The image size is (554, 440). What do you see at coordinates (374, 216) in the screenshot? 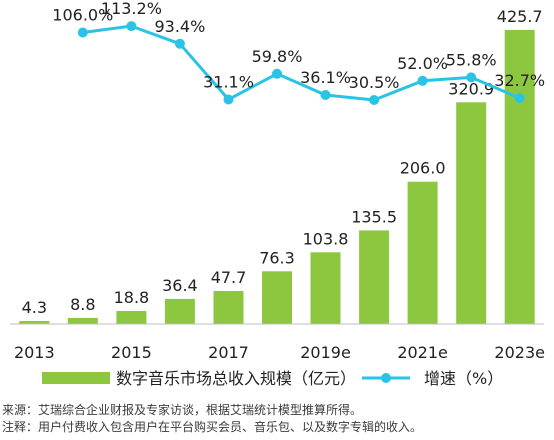
I see `bar-value-label-2020e: 135.5` at bounding box center [374, 216].